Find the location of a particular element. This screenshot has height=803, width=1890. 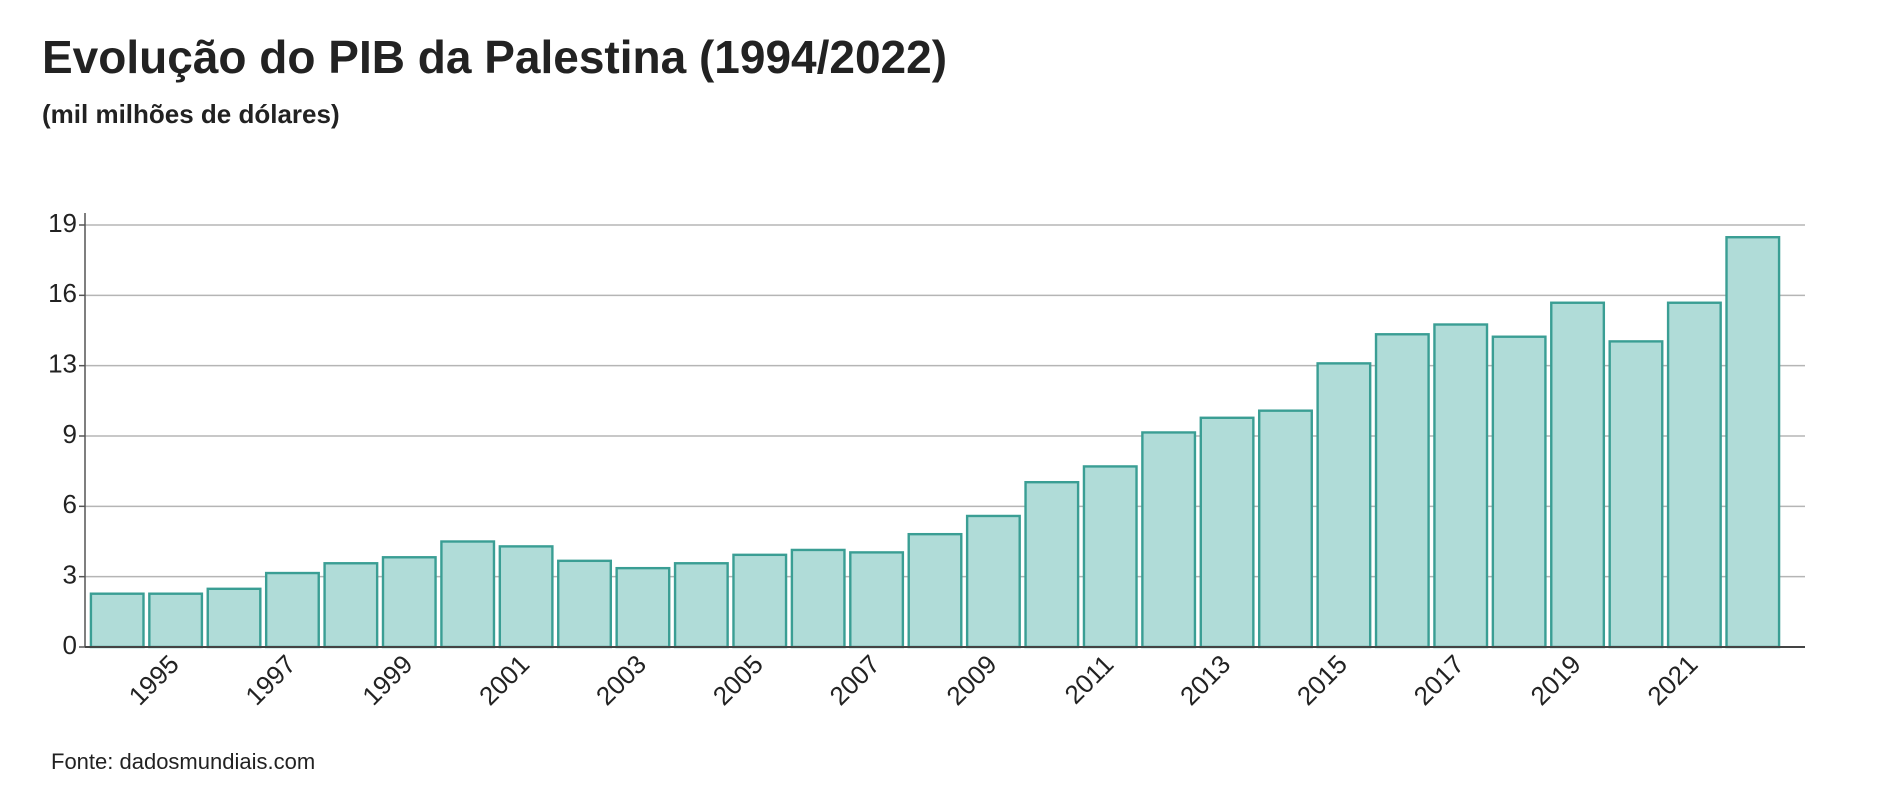

x-tick-label: 2019 is located at coordinates (1556, 680).